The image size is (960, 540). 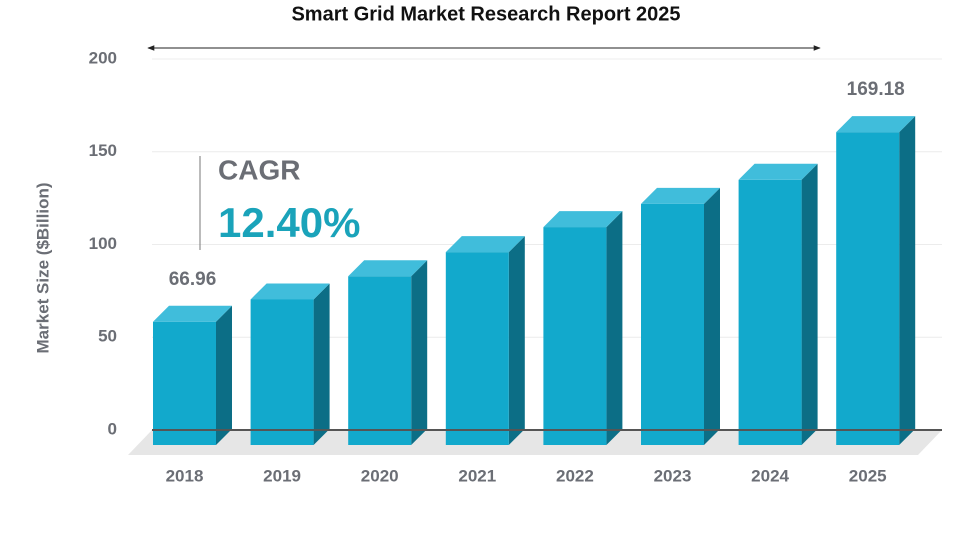 I want to click on x-tick-label: 2018, so click(x=185, y=475).